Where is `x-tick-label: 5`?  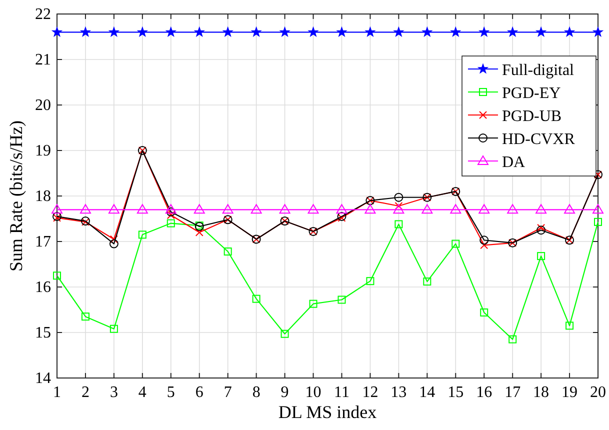
x-tick-label: 5 is located at coordinates (170, 392).